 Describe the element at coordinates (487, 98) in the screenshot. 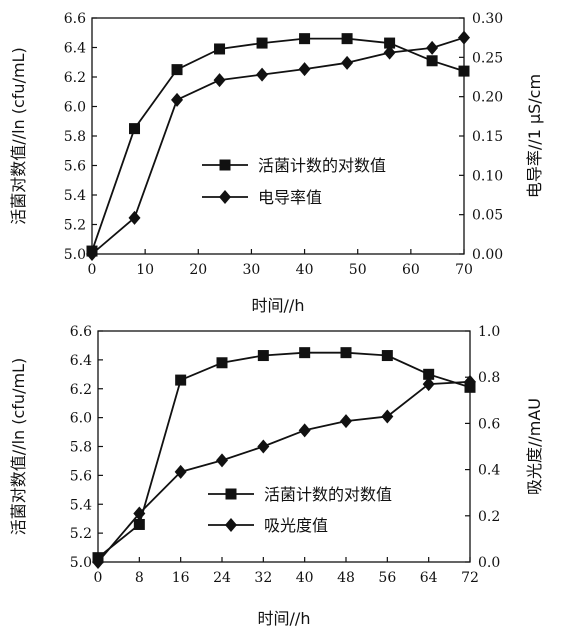

I see `y-right-tick-label: 0.20` at that location.